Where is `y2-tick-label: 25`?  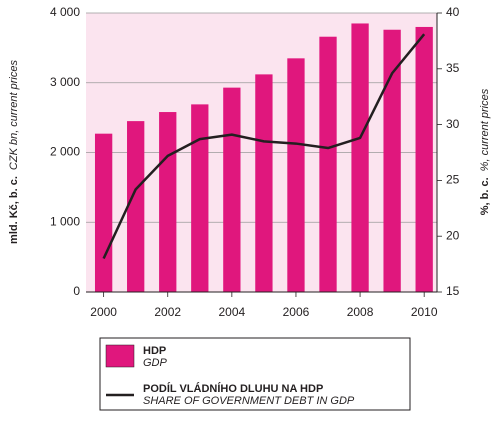
y2-tick-label: 25 is located at coordinates (453, 180).